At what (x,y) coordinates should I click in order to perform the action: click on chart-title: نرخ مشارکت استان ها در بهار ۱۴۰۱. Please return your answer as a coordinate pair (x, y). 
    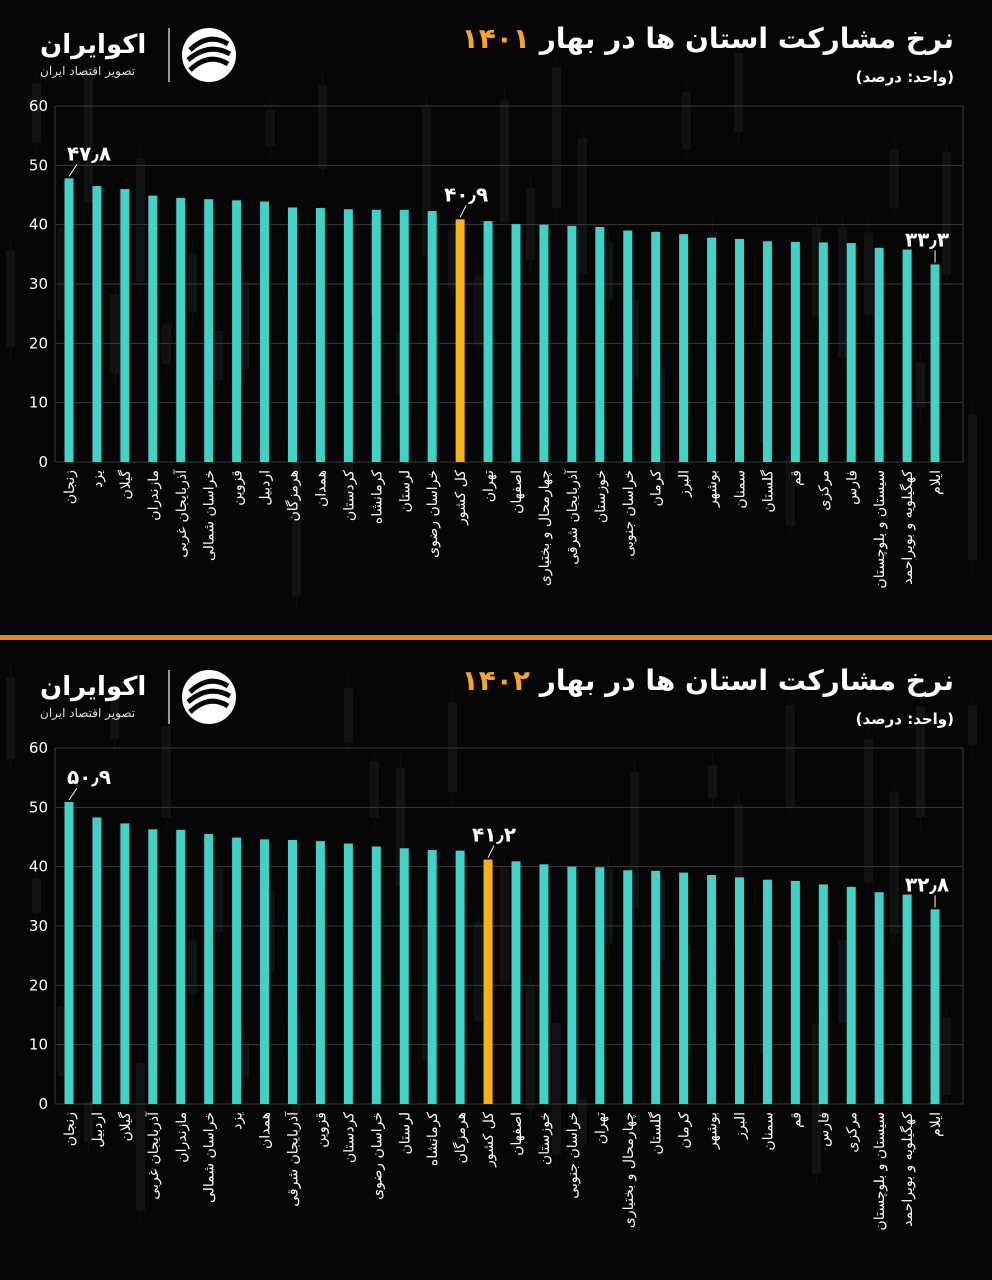
    Looking at the image, I should click on (708, 38).